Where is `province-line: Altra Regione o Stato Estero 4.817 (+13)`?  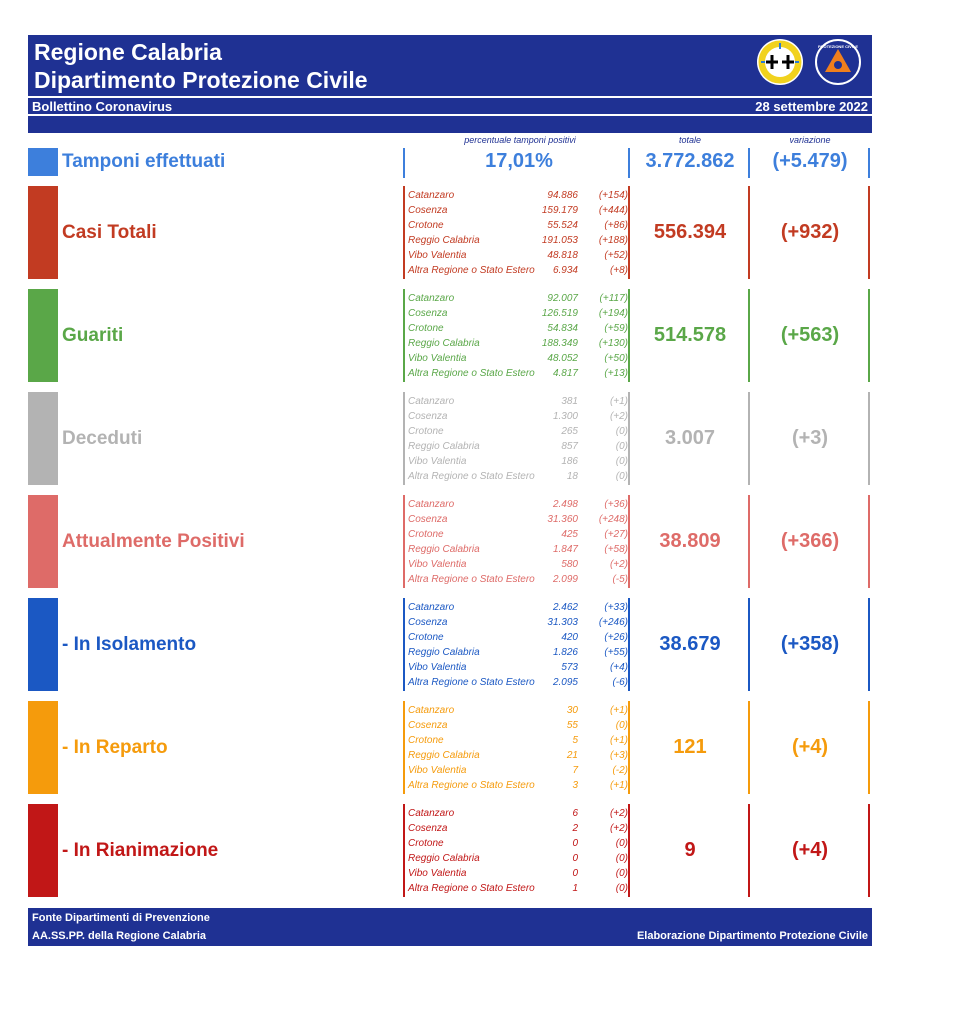
province-line: Altra Regione o Stato Estero 4.817 (+13) is located at coordinates (519, 373).